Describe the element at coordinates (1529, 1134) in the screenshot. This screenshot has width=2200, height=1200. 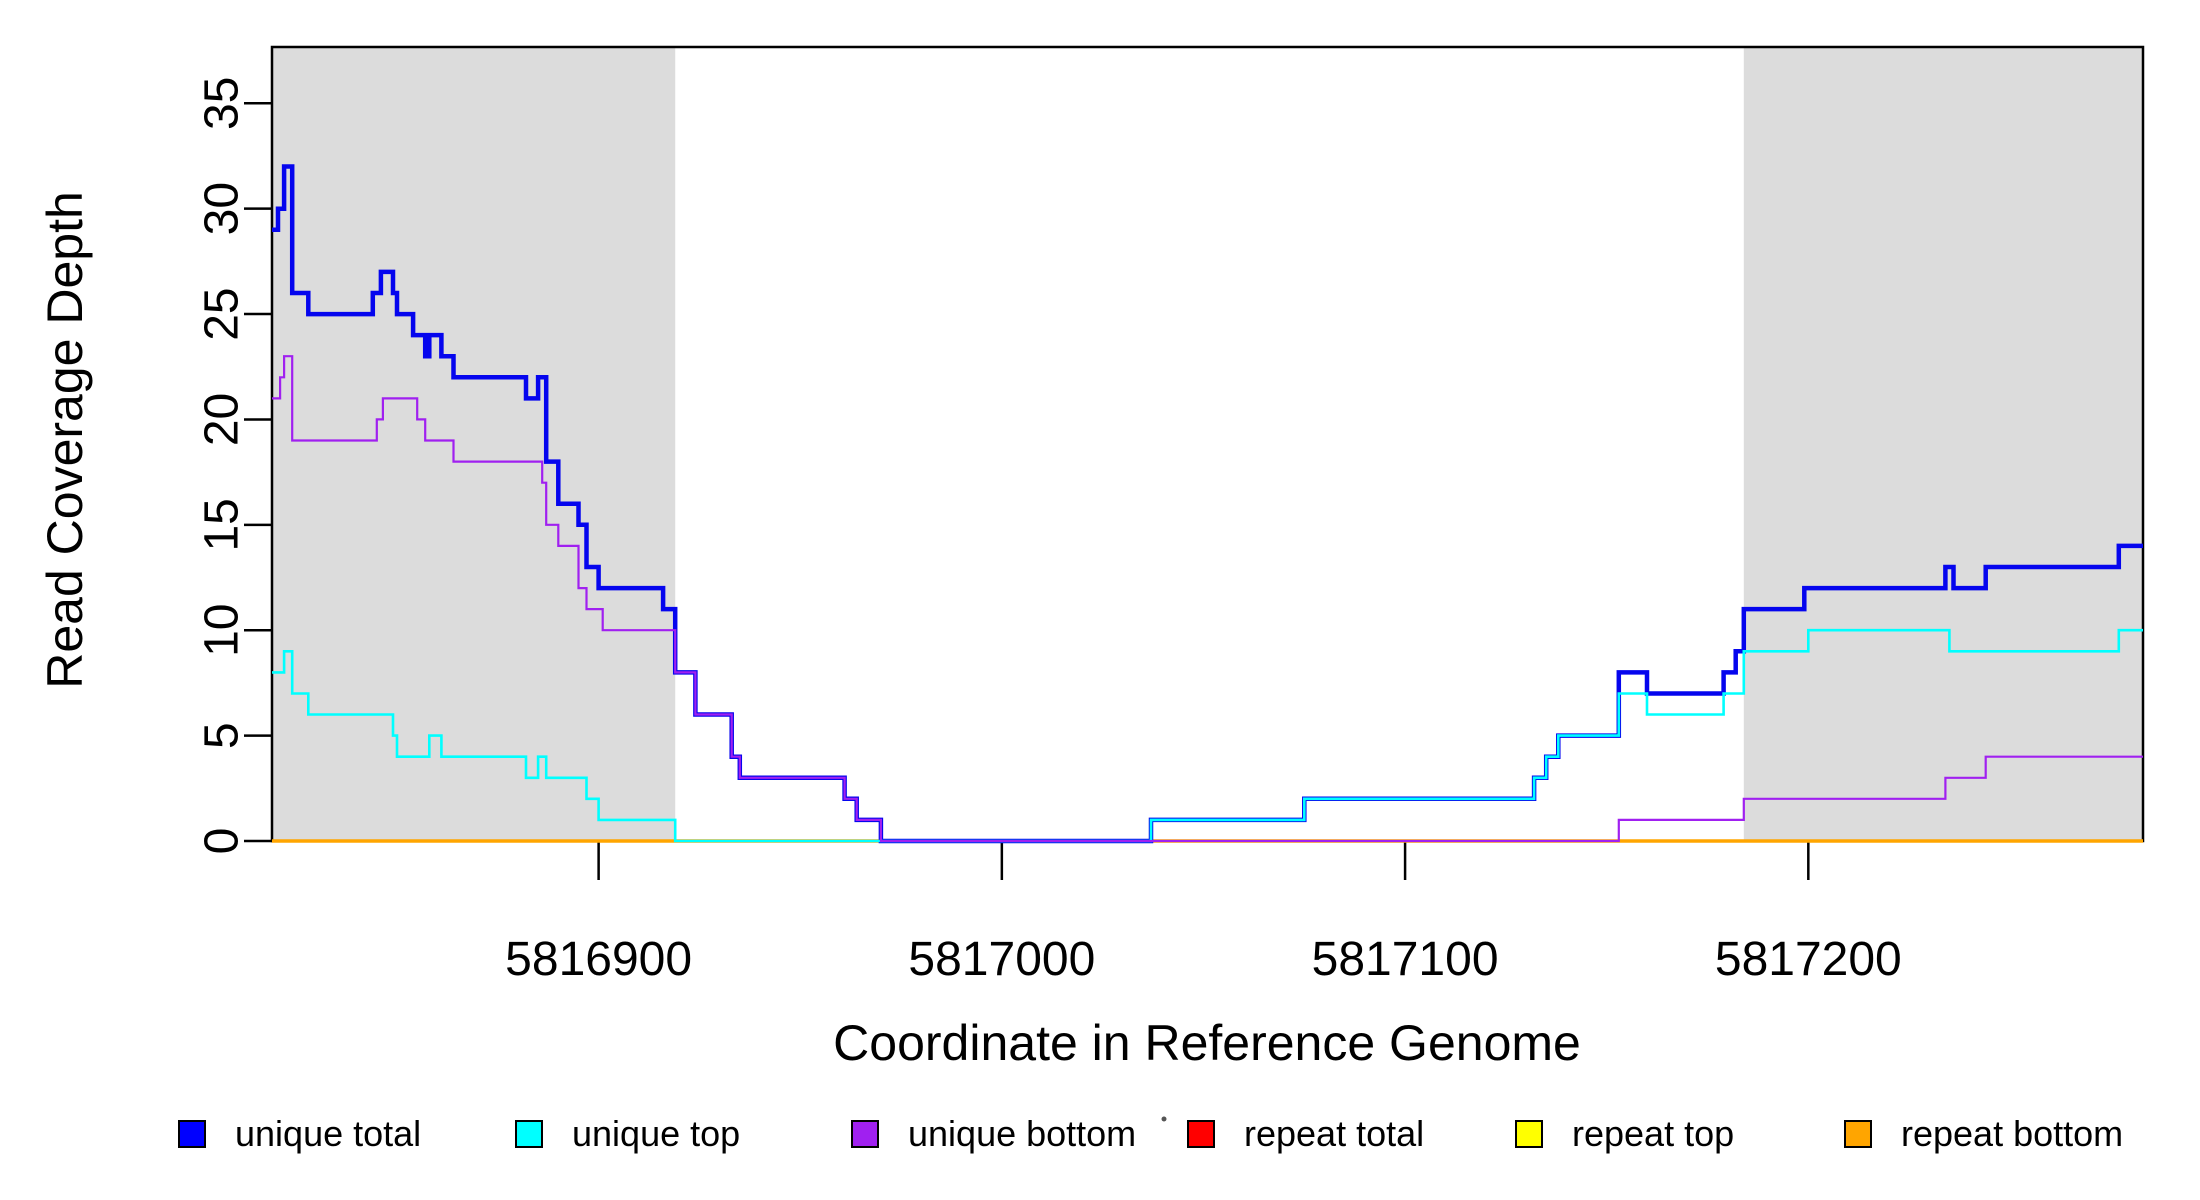
I see `legend-swatch-repeat-top` at that location.